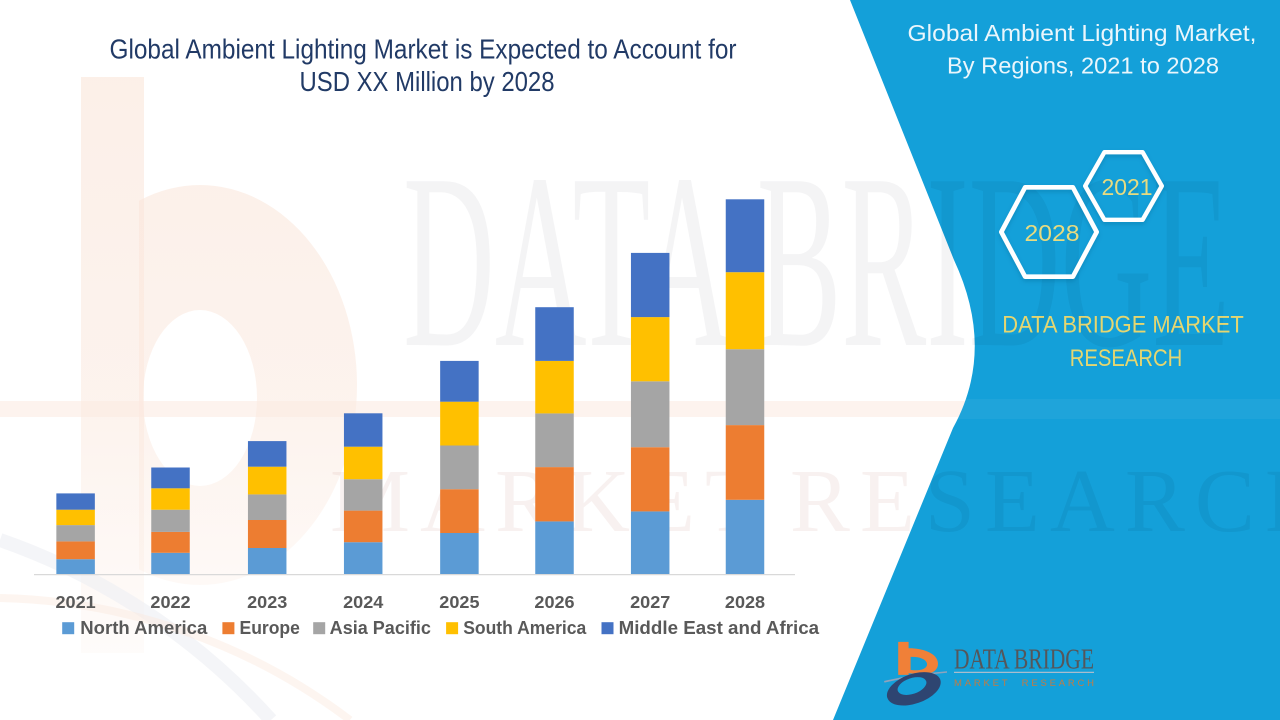  I want to click on svg-text: 2025, so click(459, 602).